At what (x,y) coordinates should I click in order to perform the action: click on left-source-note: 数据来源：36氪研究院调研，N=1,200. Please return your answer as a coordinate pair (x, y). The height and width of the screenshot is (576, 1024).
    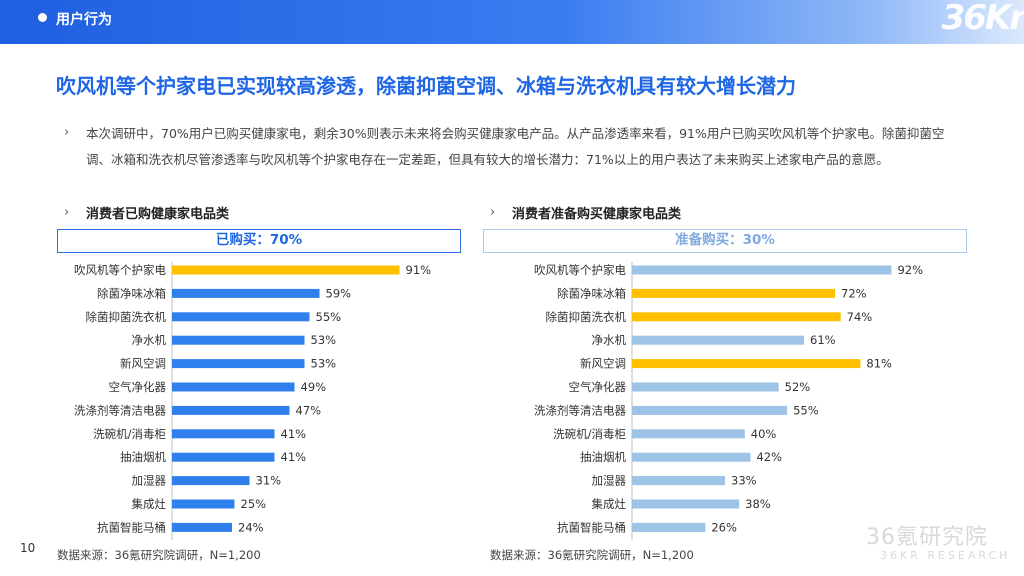
    Looking at the image, I should click on (159, 555).